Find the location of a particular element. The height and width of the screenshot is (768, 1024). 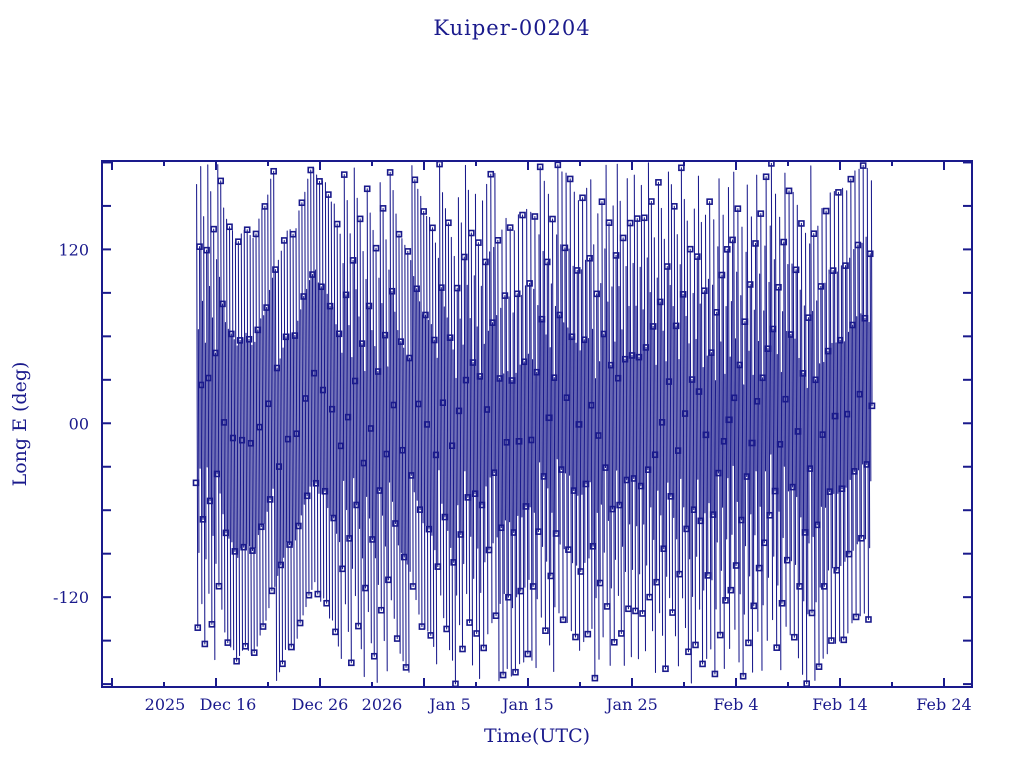

x-tick-label: Feb 24 is located at coordinates (943, 704).